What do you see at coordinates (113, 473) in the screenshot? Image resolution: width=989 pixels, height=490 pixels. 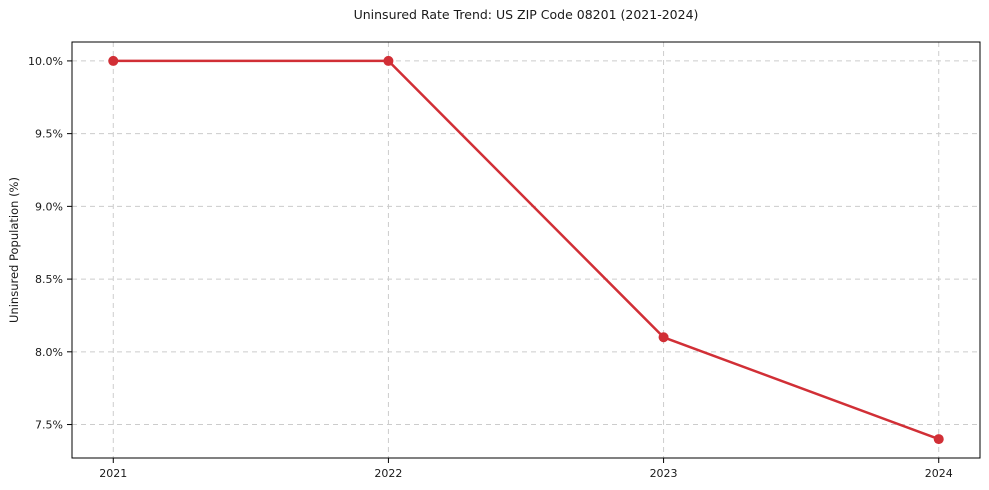 I see `x-tick-label: 2021` at bounding box center [113, 473].